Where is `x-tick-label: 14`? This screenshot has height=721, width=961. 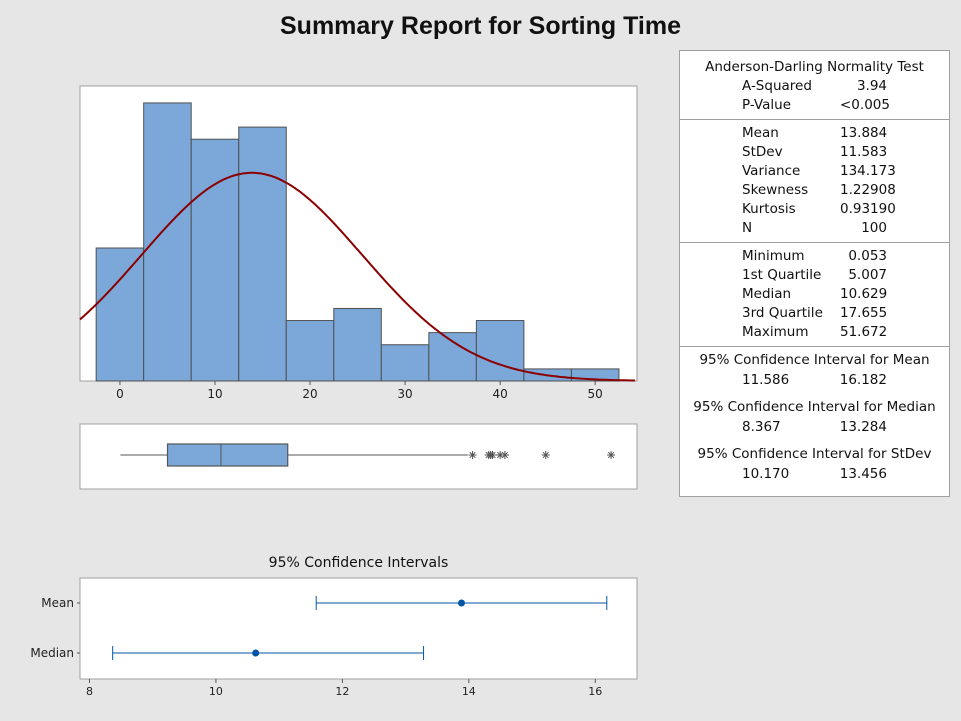
x-tick-label: 14 is located at coordinates (469, 691).